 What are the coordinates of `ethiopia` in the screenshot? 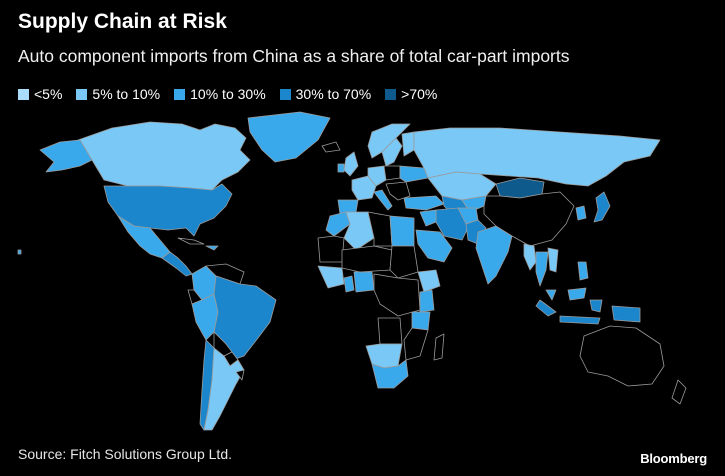 It's located at (429, 281).